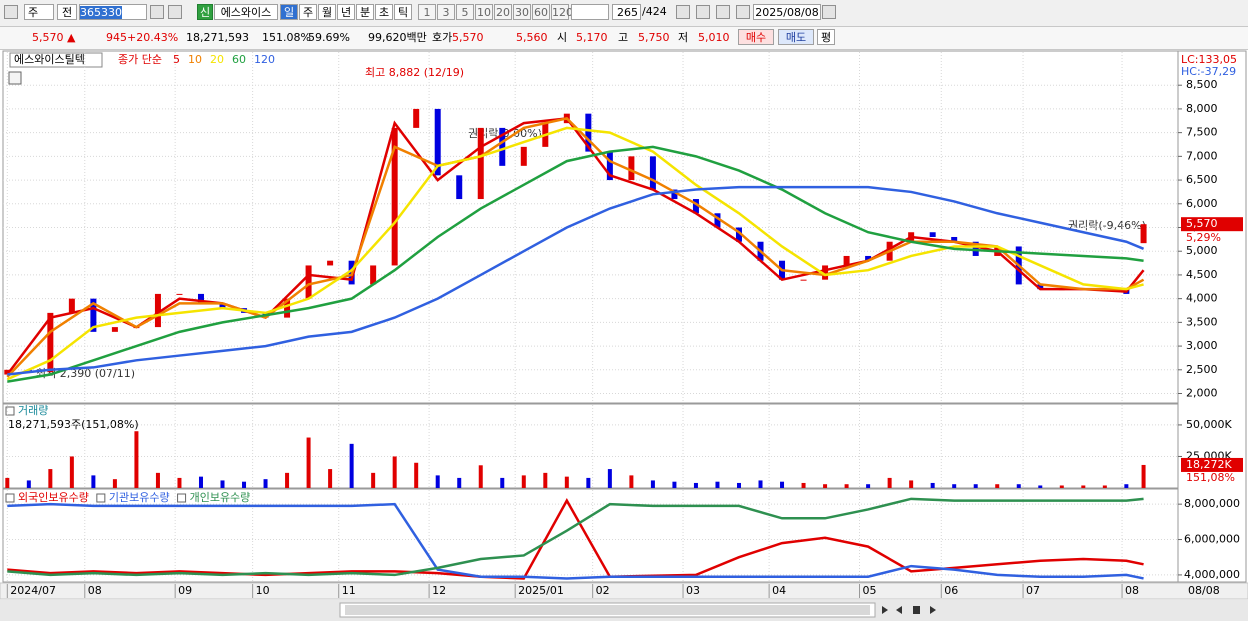 Image resolution: width=1248 pixels, height=621 pixels. What do you see at coordinates (185, 590) in the screenshot?
I see `x-tick-label: 09` at bounding box center [185, 590].